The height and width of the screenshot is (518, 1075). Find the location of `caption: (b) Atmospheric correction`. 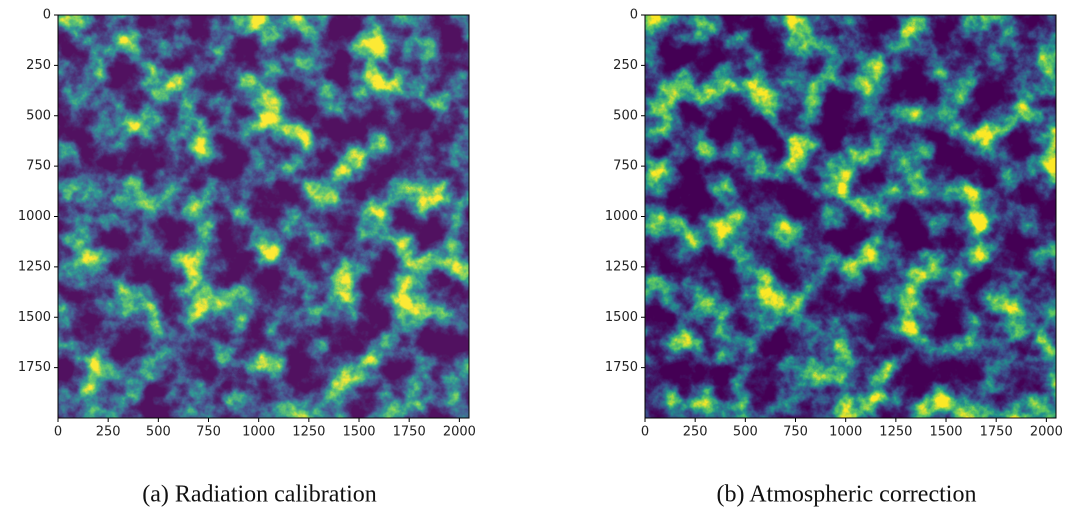

caption: (b) Atmospheric correction is located at coordinates (847, 495).